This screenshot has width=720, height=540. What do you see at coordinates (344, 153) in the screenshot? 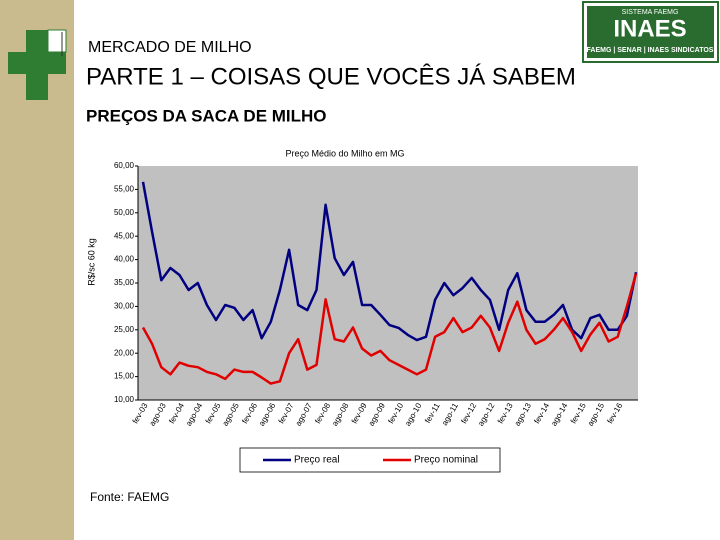
I see `chart-title: Preço Médio do Milho em MG` at bounding box center [344, 153].